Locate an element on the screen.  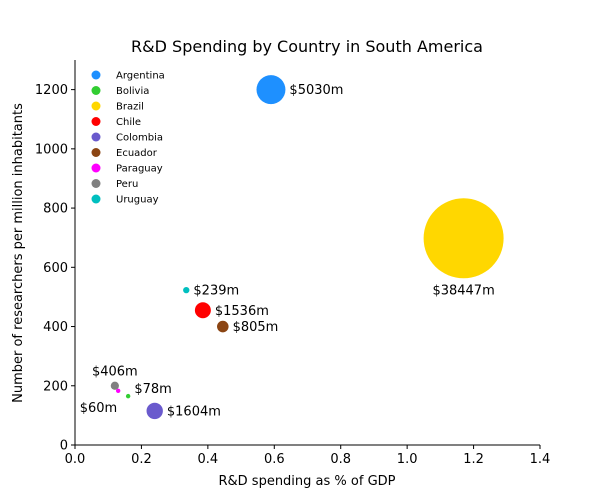
bubble-bolivia is located at coordinates (128, 396).